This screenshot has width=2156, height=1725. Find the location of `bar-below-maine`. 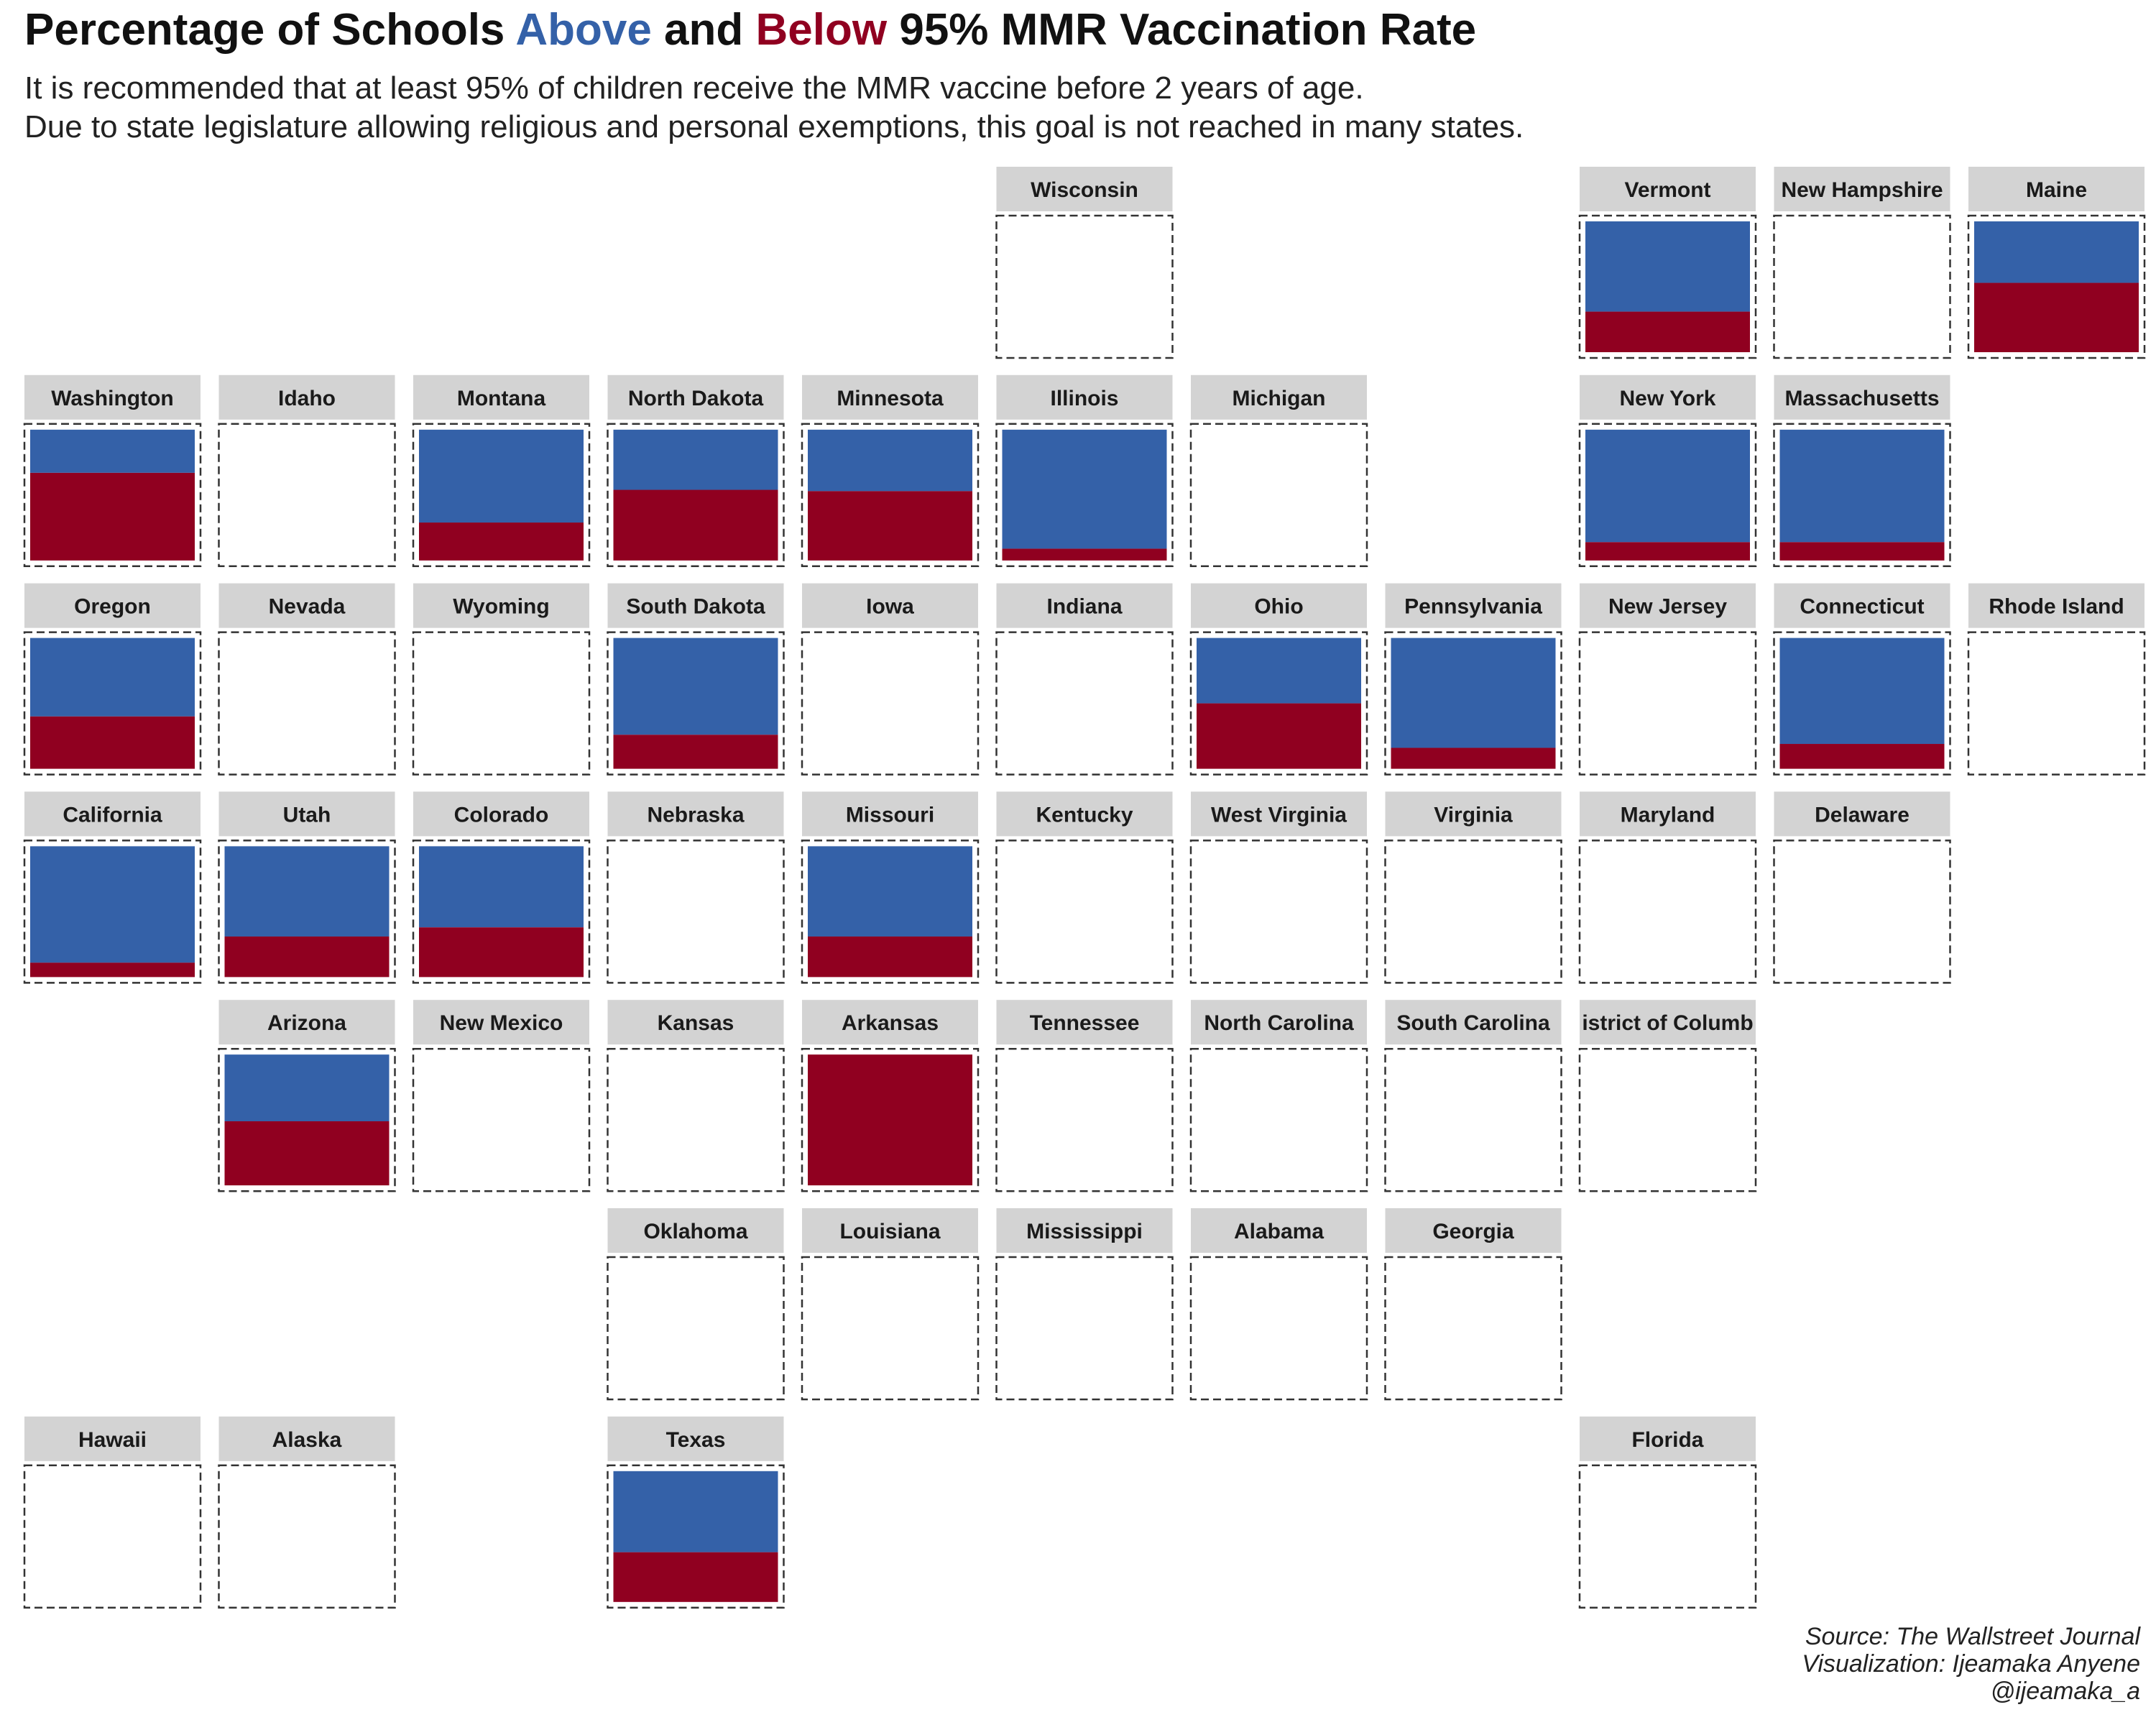

bar-below-maine is located at coordinates (2056, 317).